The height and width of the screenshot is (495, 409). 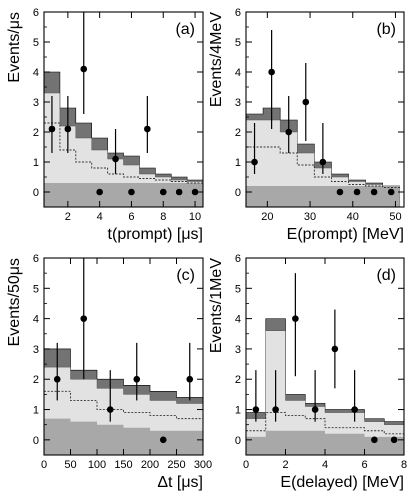 What do you see at coordinates (386, 275) in the screenshot?
I see `panel-tag: (d)` at bounding box center [386, 275].